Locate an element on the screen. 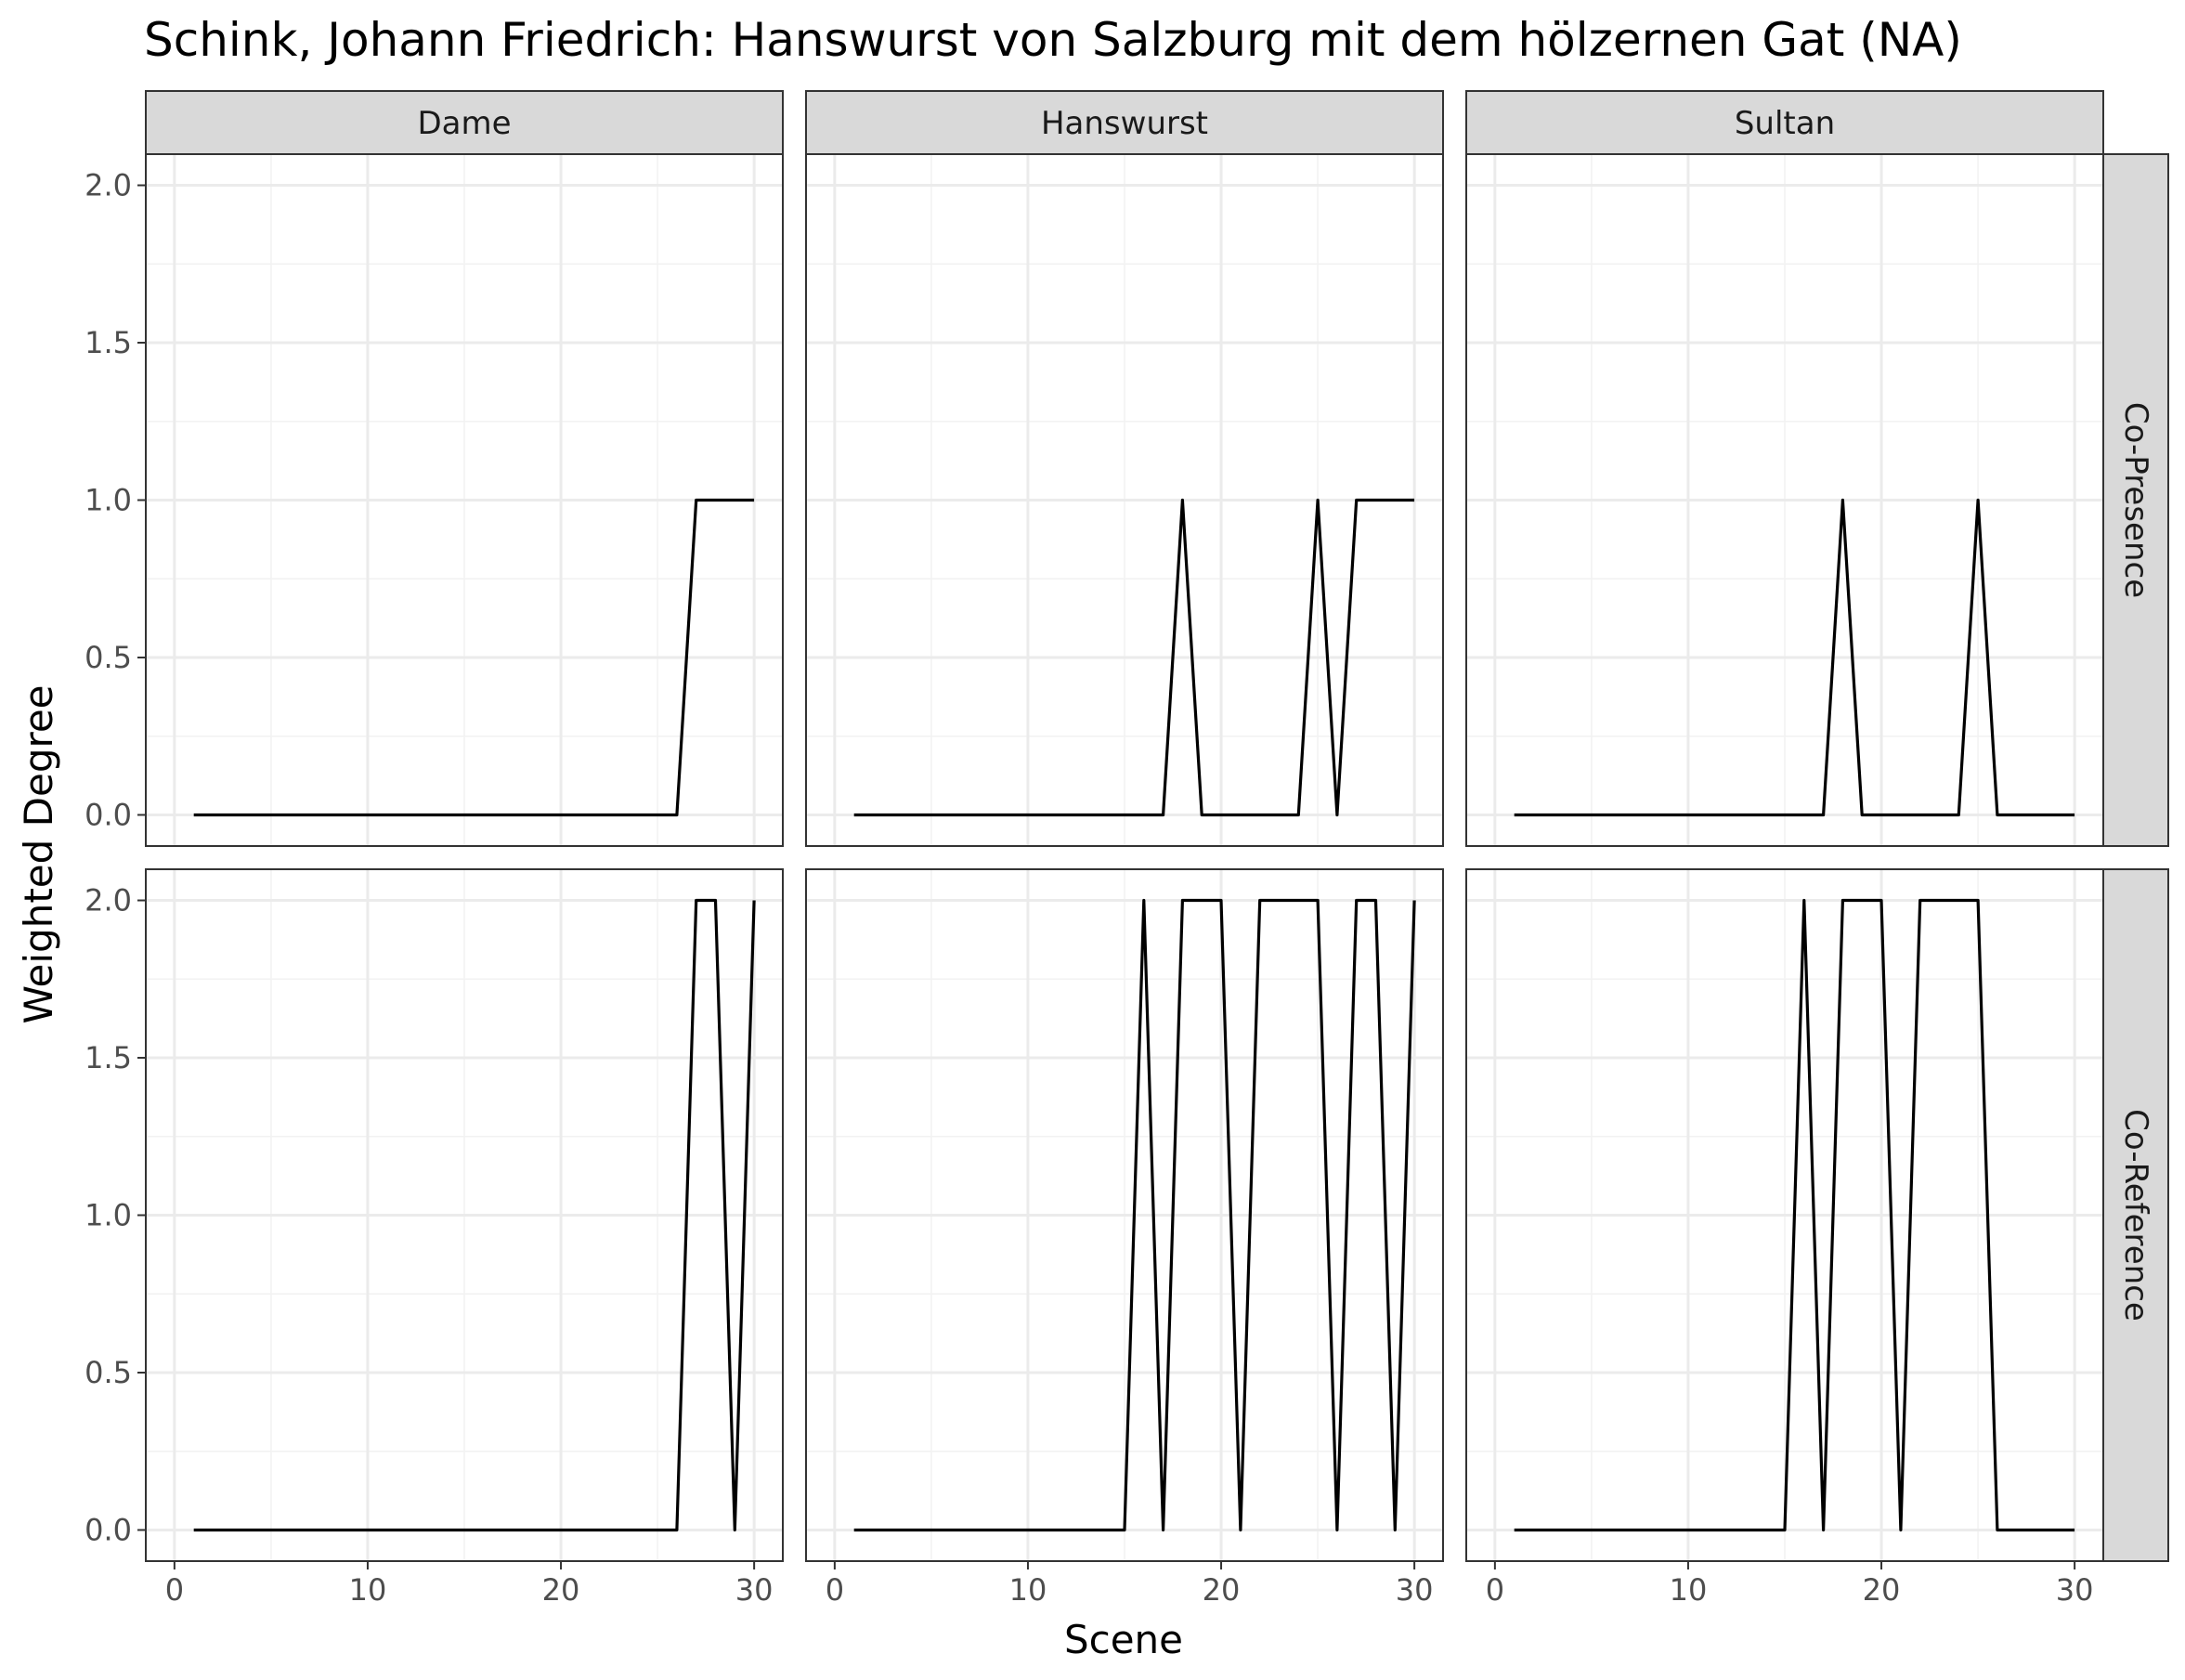  strip-label-dame: Dame is located at coordinates (464, 123).